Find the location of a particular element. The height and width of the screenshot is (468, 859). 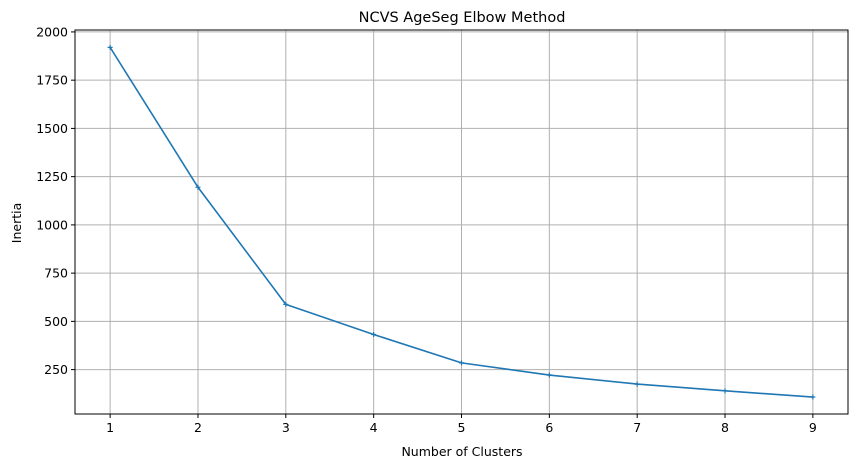

y-tick-label: 500 is located at coordinates (56, 321).